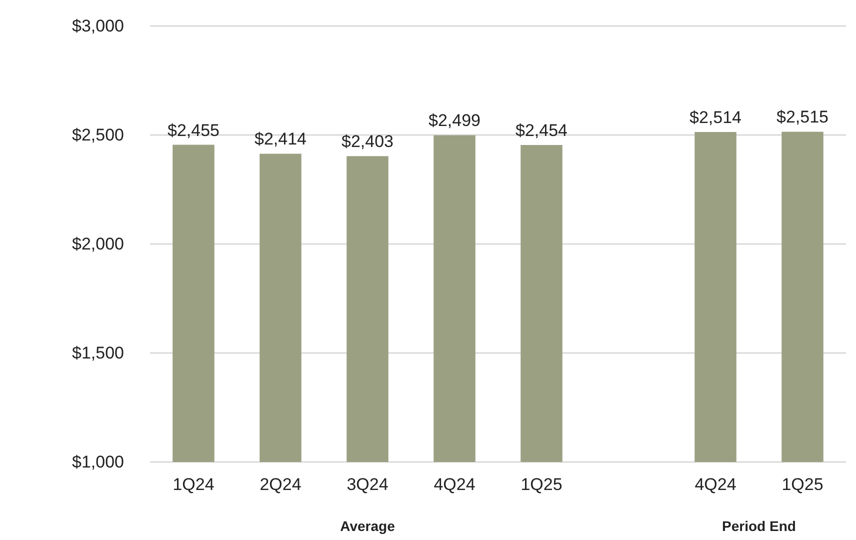 This screenshot has width=856, height=540. I want to click on y-tick-label: $2,500, so click(98, 135).